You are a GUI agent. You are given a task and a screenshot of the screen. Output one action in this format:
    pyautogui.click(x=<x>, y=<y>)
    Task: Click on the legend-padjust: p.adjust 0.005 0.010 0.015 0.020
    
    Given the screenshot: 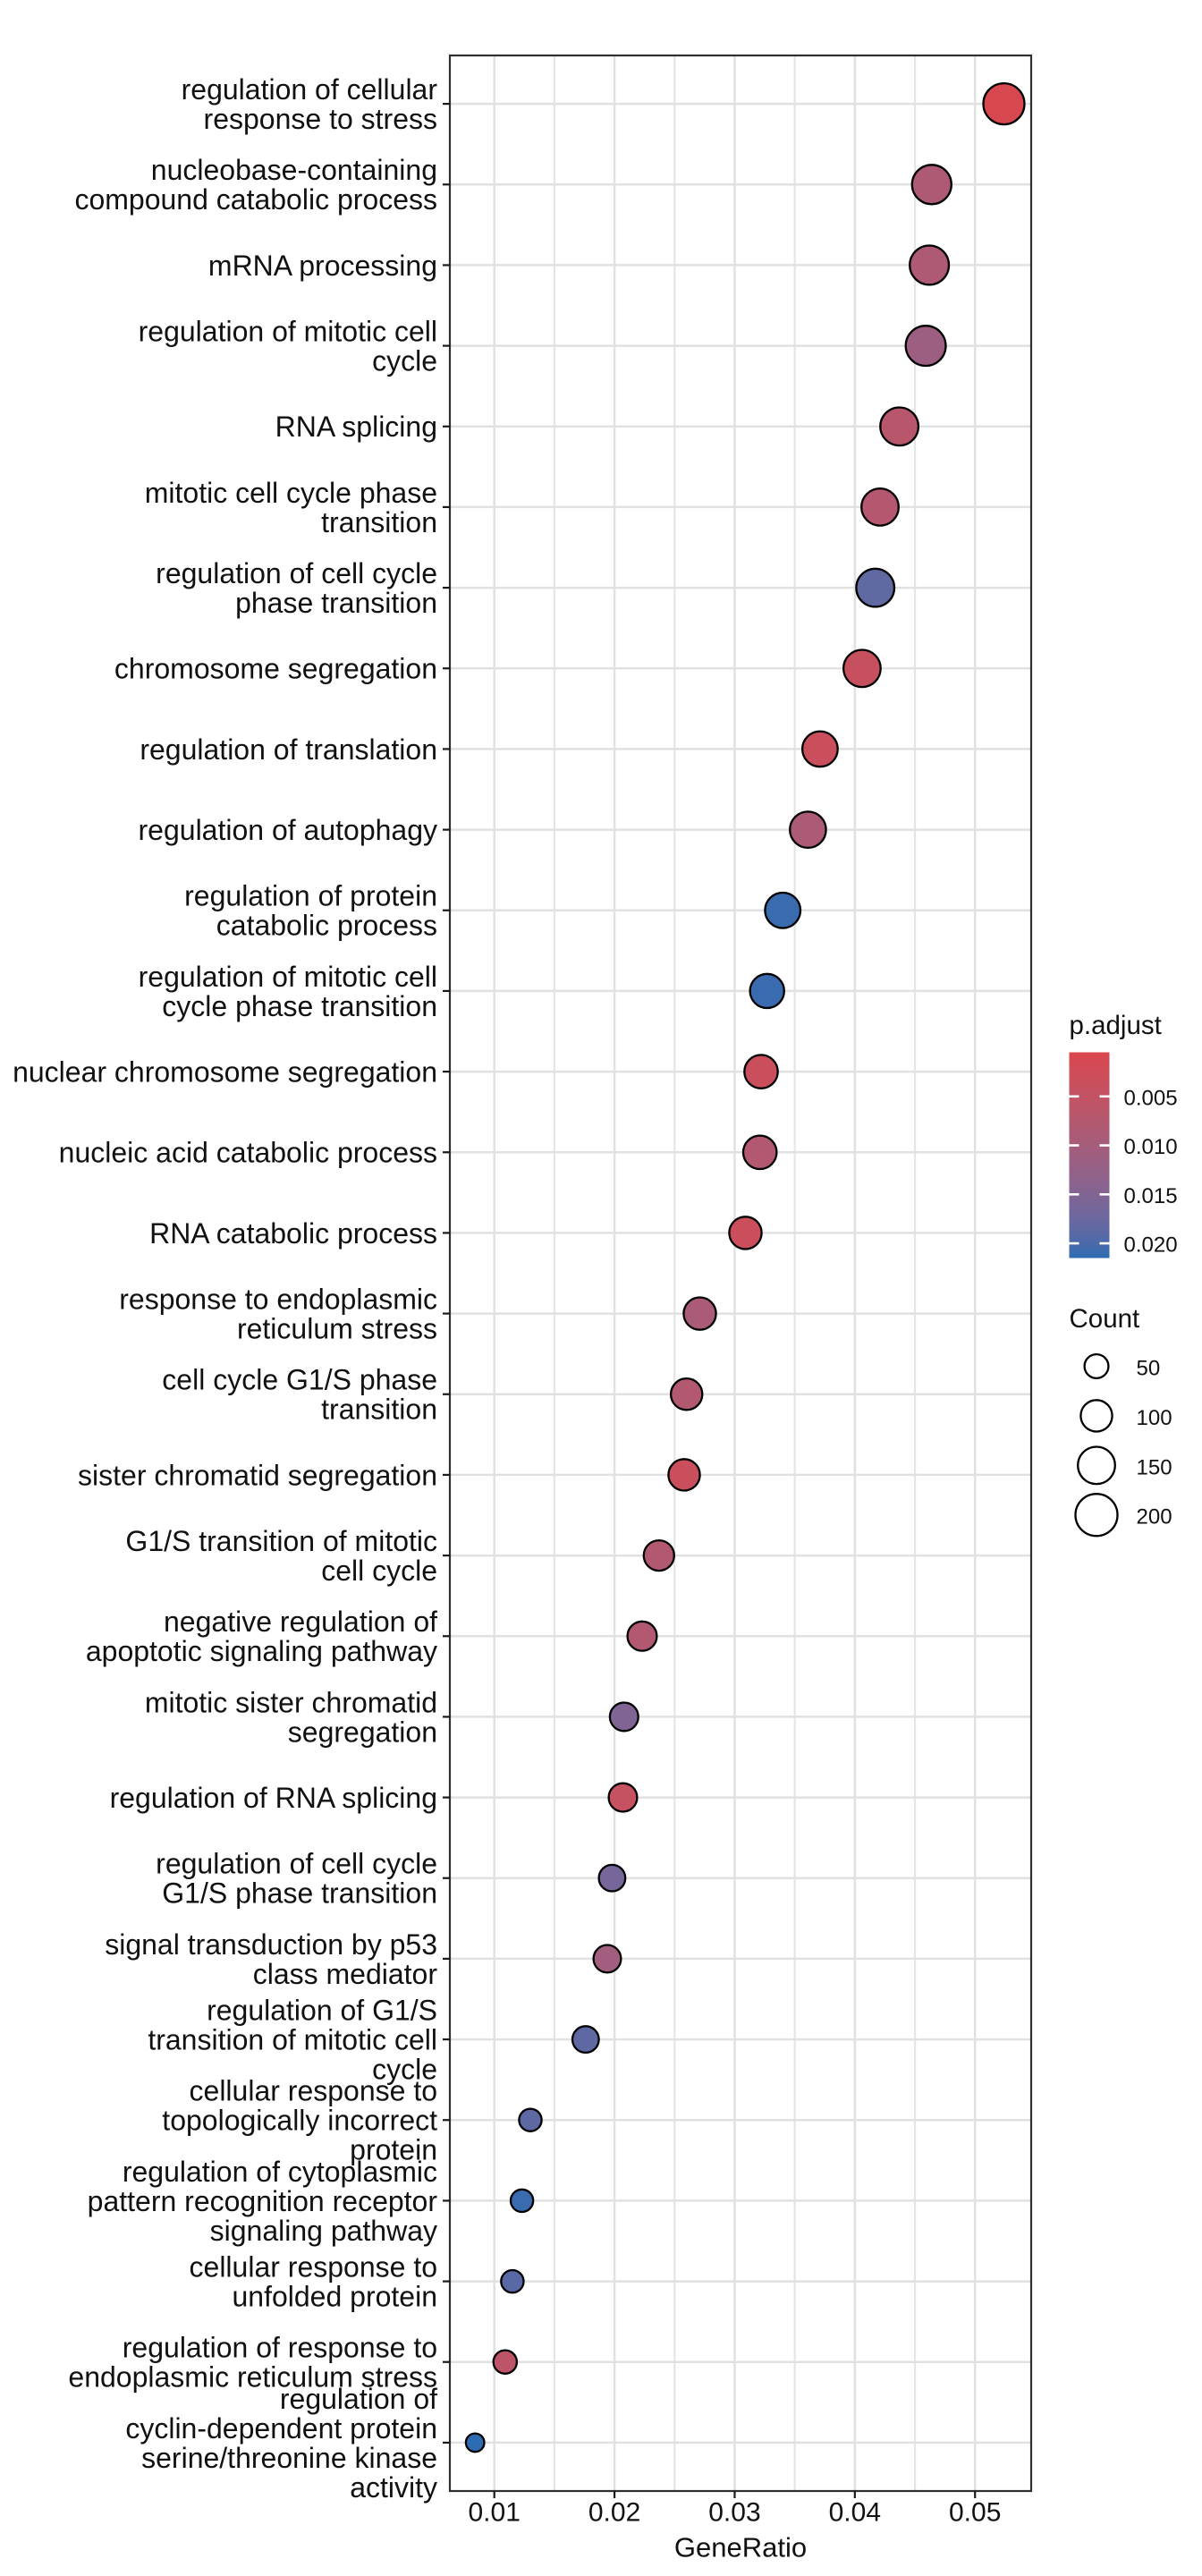 What is the action you would take?
    pyautogui.click(x=1123, y=1134)
    